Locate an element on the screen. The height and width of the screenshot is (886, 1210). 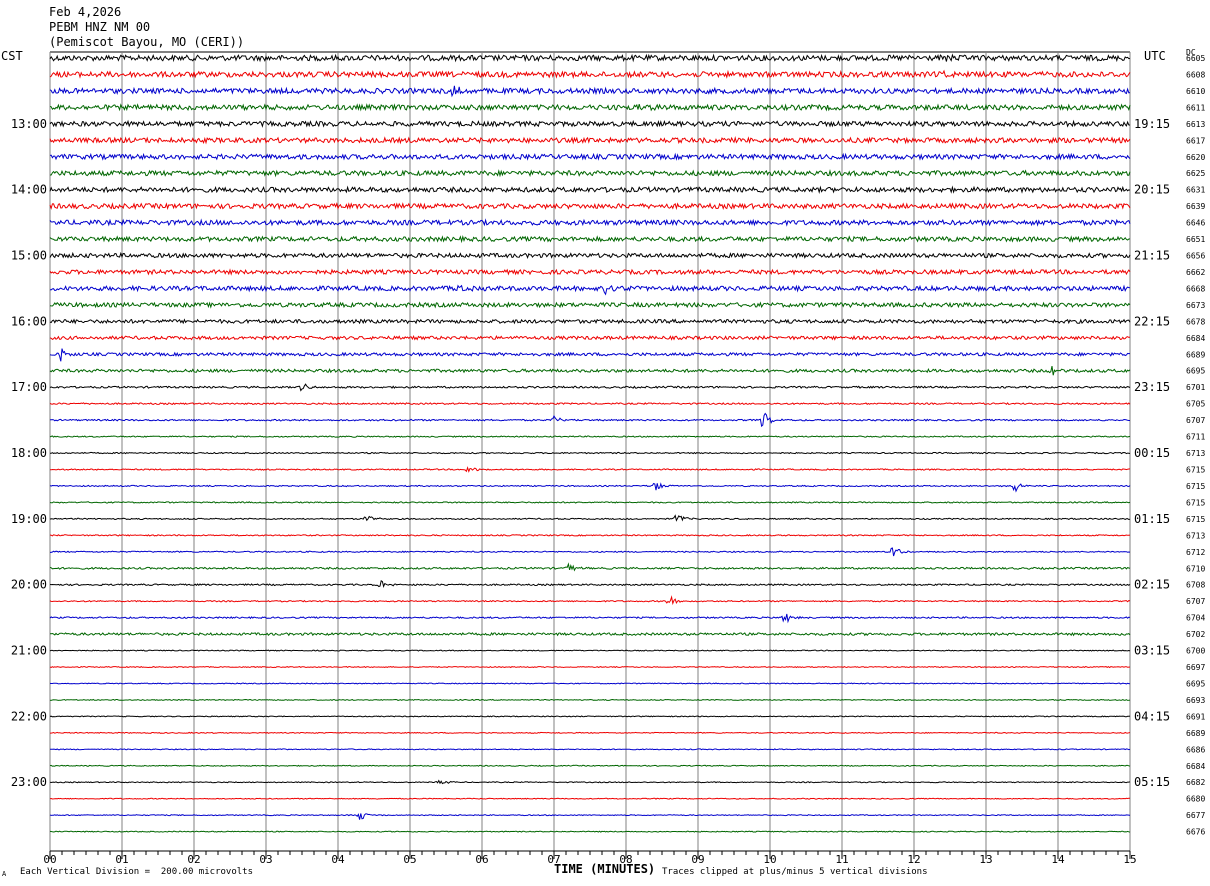
dc-offset-label: 6677 is located at coordinates (1195, 815).